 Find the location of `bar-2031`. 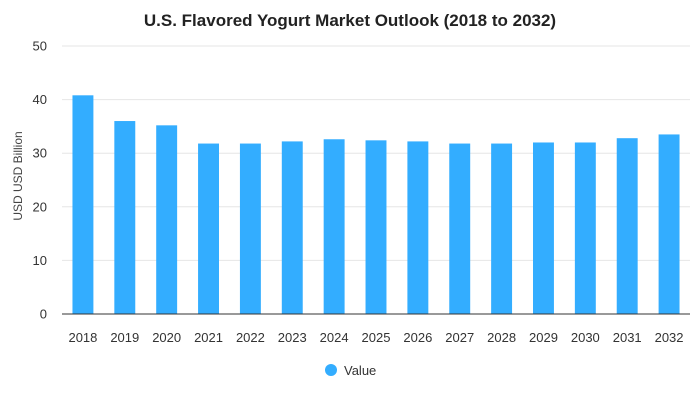

bar-2031 is located at coordinates (627, 226).